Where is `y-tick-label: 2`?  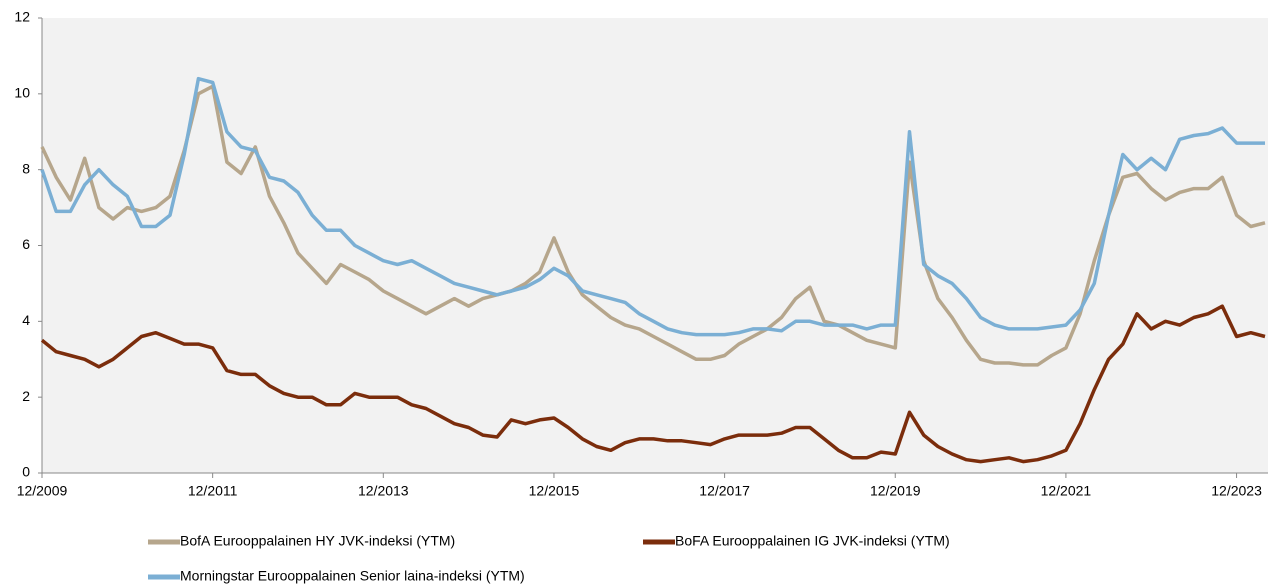
y-tick-label: 2 is located at coordinates (26, 396).